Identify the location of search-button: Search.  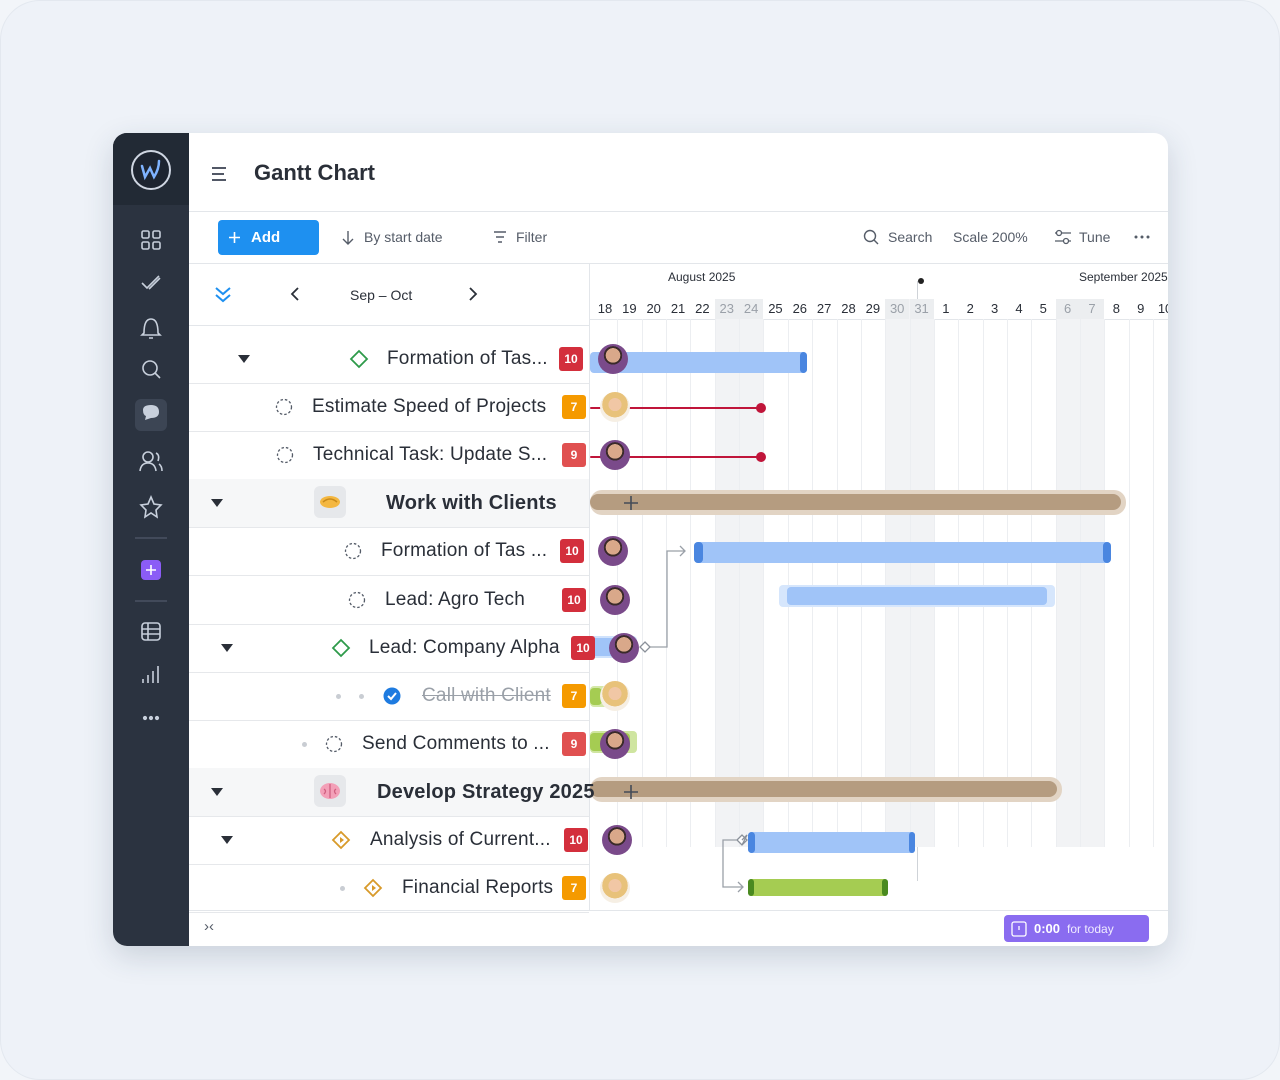
(910, 237).